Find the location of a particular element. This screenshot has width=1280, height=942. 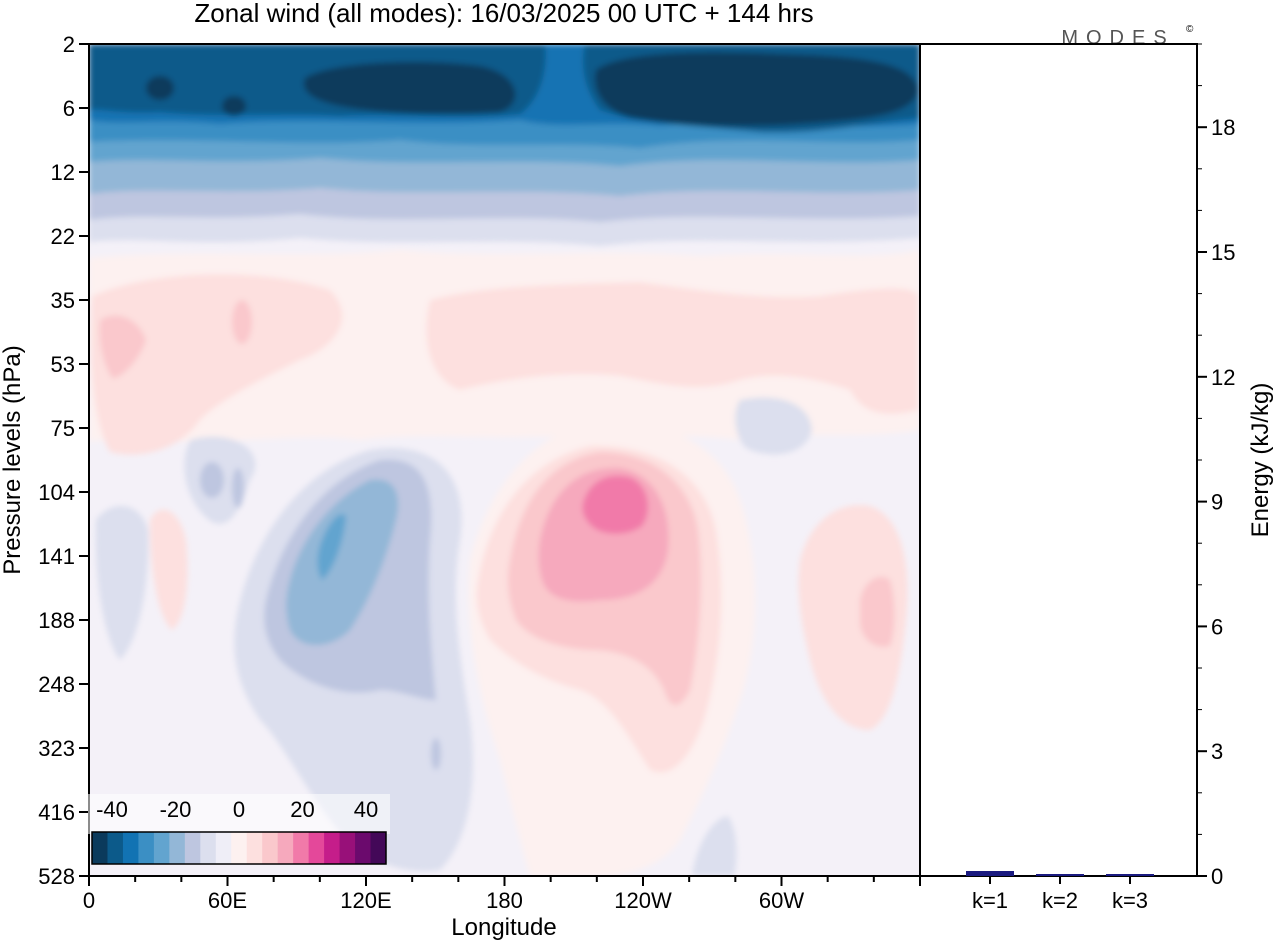

energy-bars: k=1 k=2 k=3 is located at coordinates (1060, 892).